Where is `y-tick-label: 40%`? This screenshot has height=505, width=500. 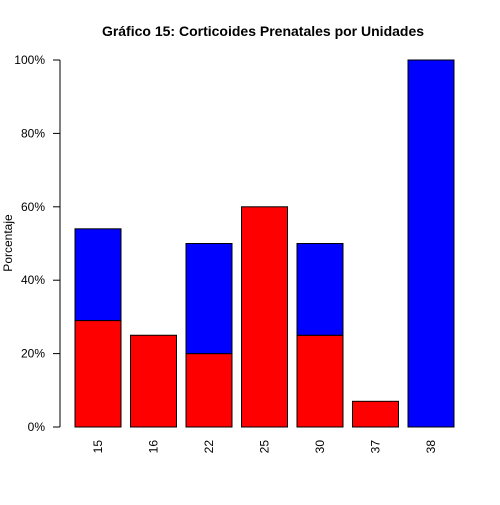
y-tick-label: 40% is located at coordinates (33, 280).